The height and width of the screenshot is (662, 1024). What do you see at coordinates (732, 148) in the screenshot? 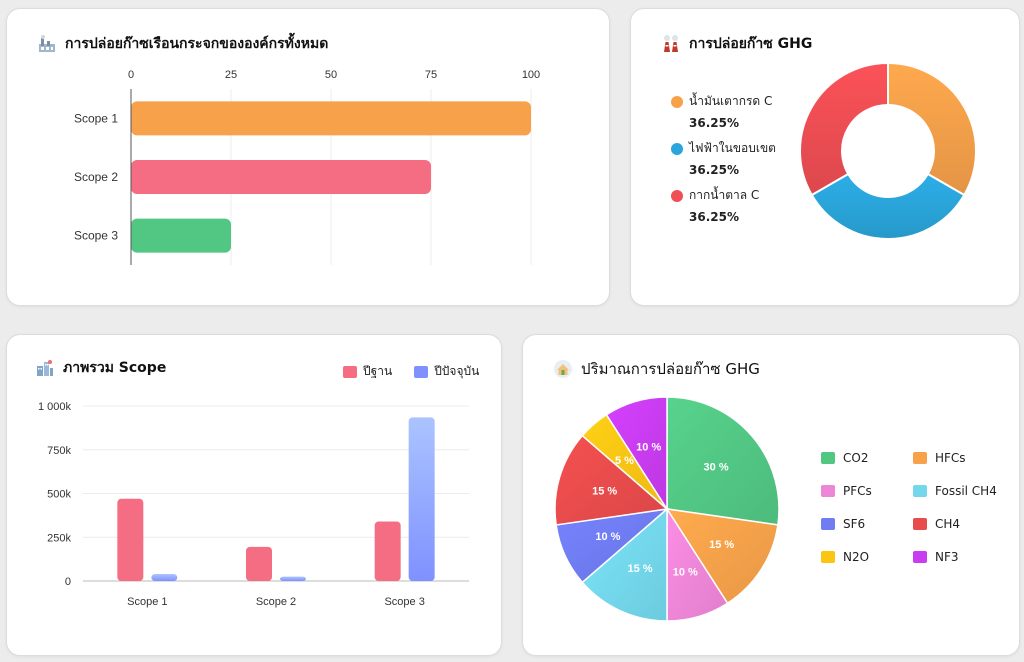
I see `doughnut-legend-label: ไฟฟ้าในขอบเขต` at bounding box center [732, 148].